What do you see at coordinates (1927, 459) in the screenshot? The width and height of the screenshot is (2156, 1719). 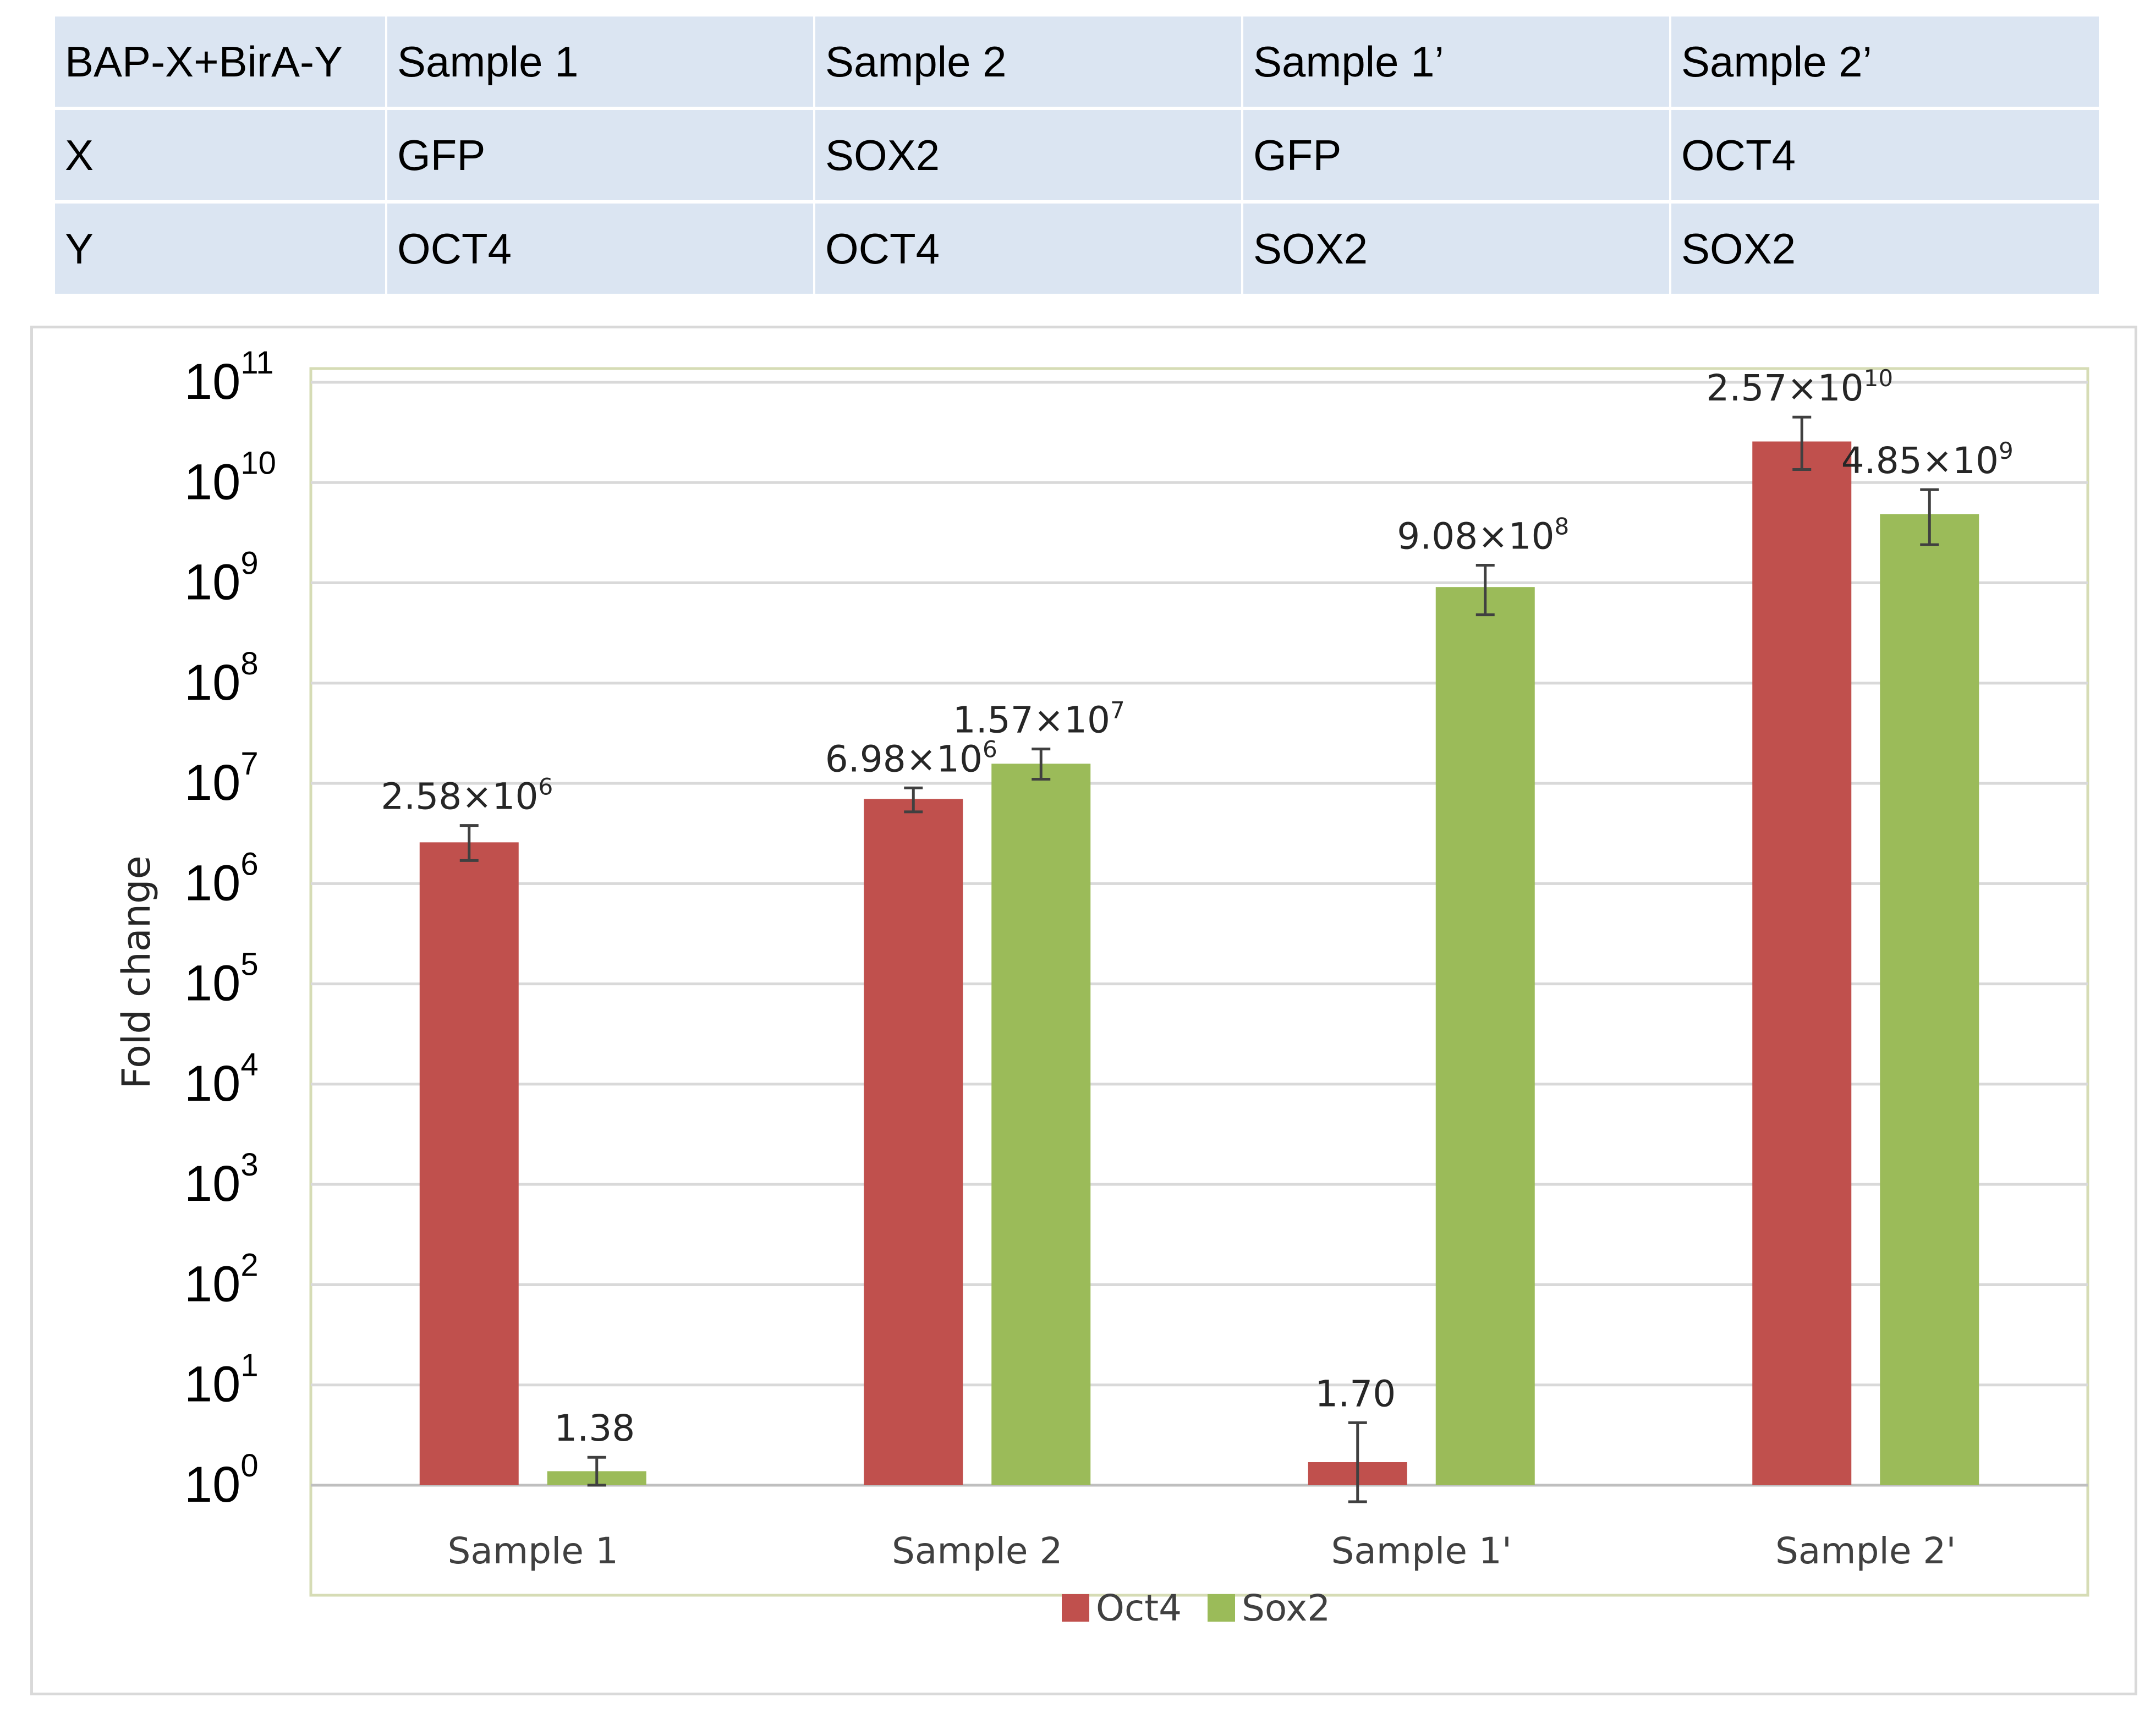 I see `data-label: 4.85×109` at bounding box center [1927, 459].